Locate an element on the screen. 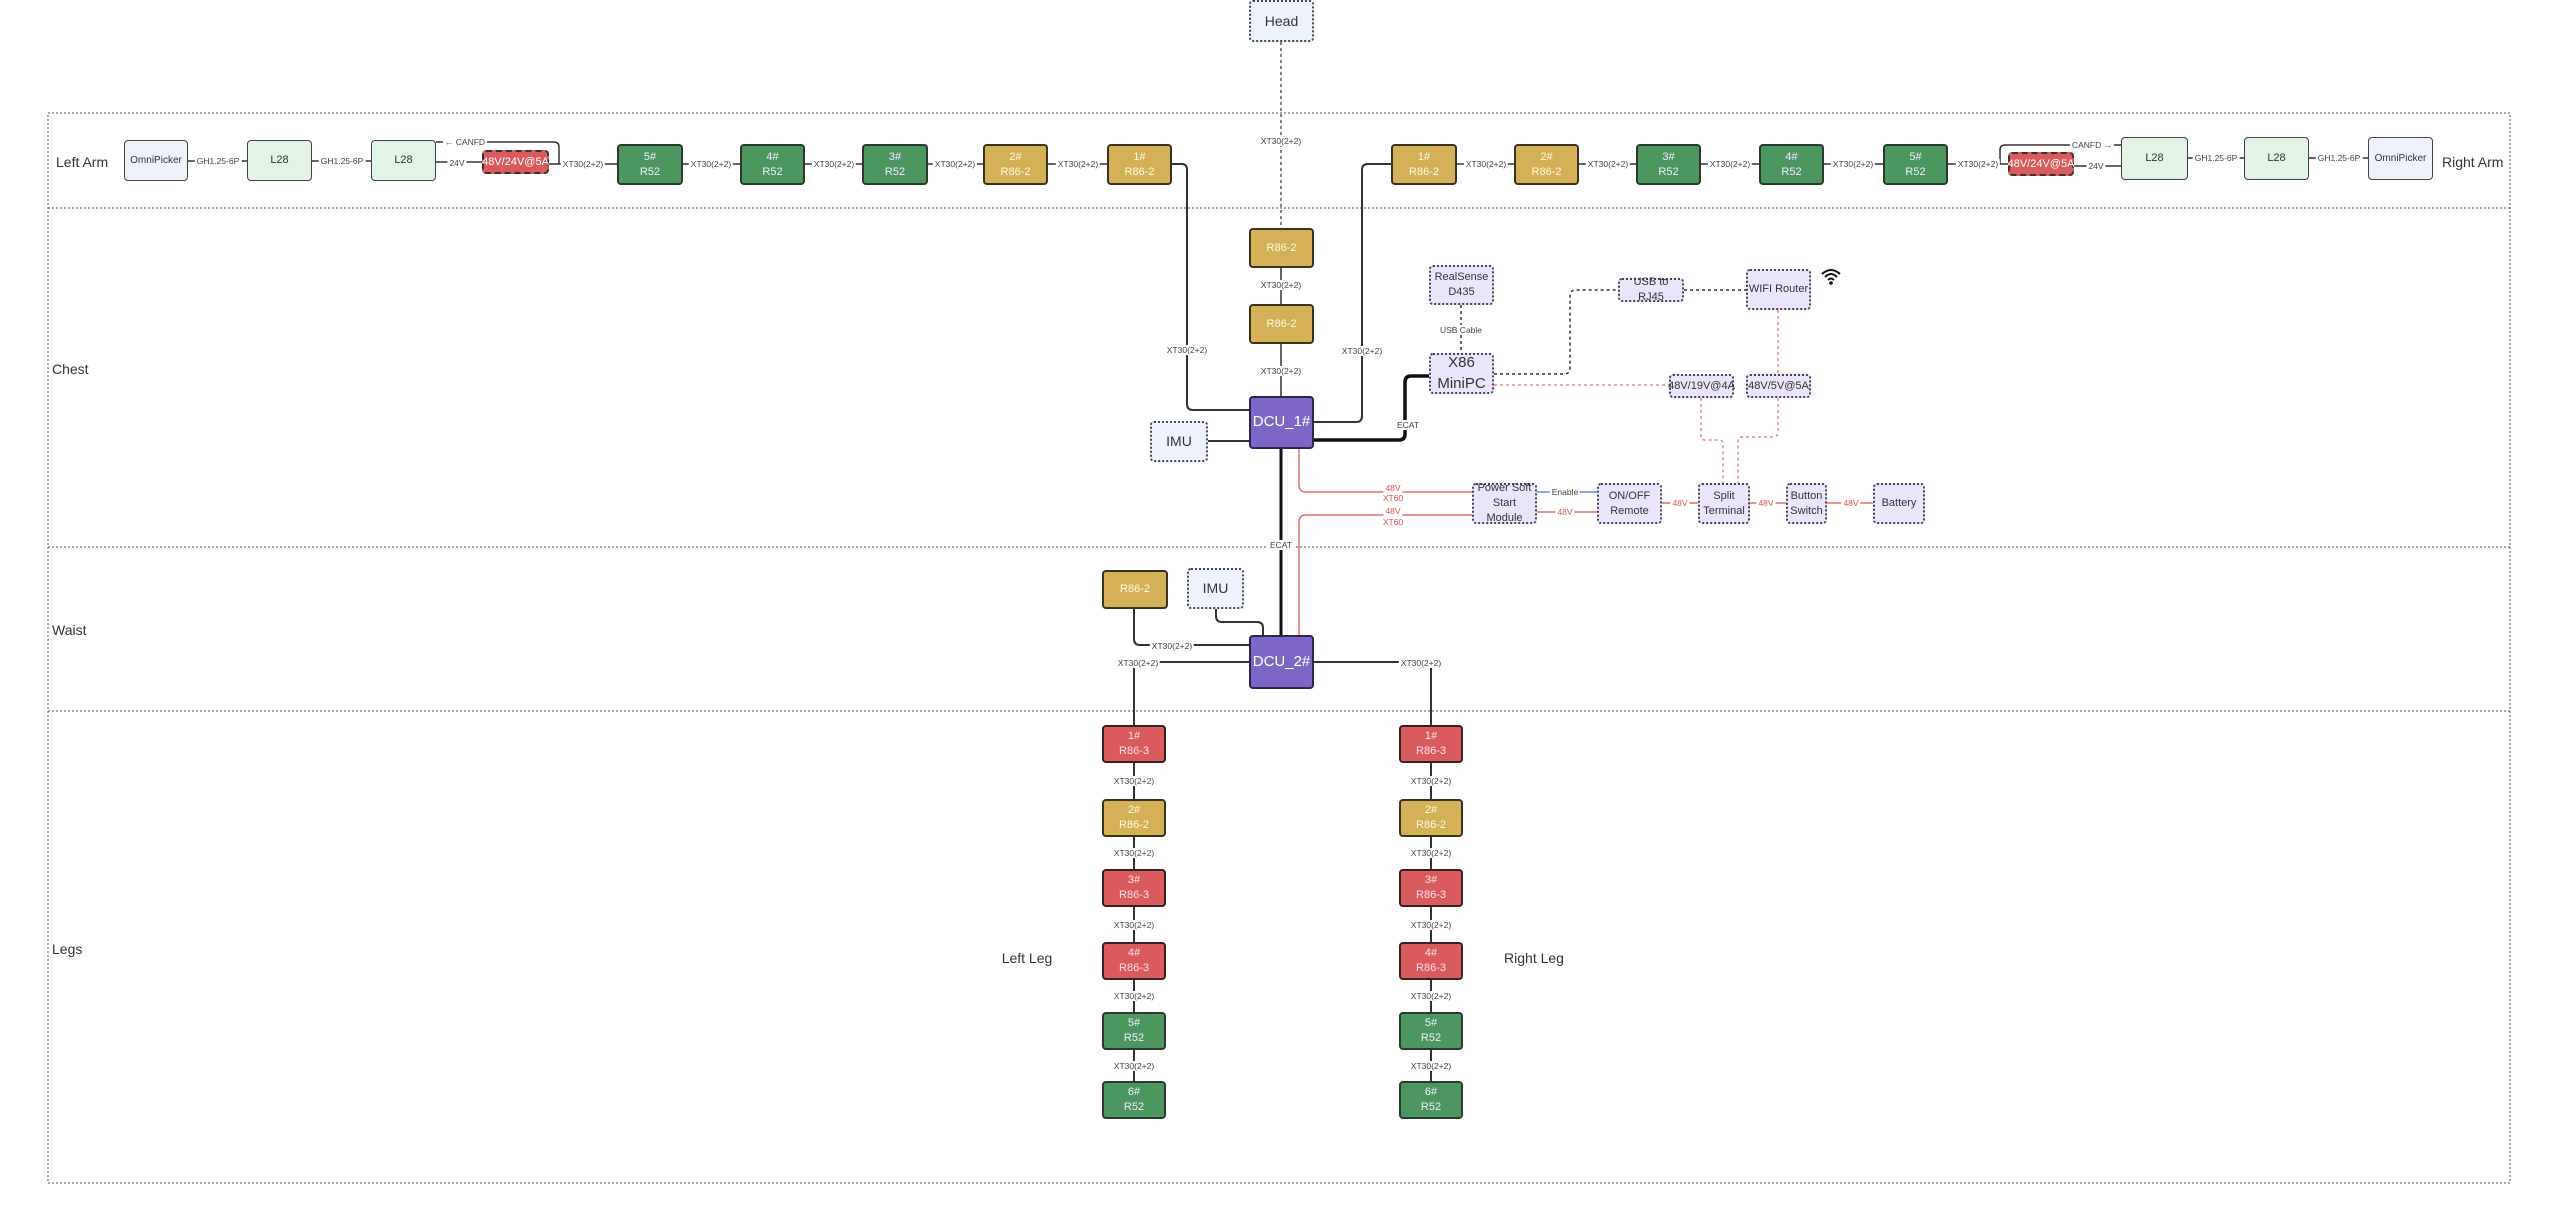  node-dc5: 48V/5V@5A is located at coordinates (1778, 386).